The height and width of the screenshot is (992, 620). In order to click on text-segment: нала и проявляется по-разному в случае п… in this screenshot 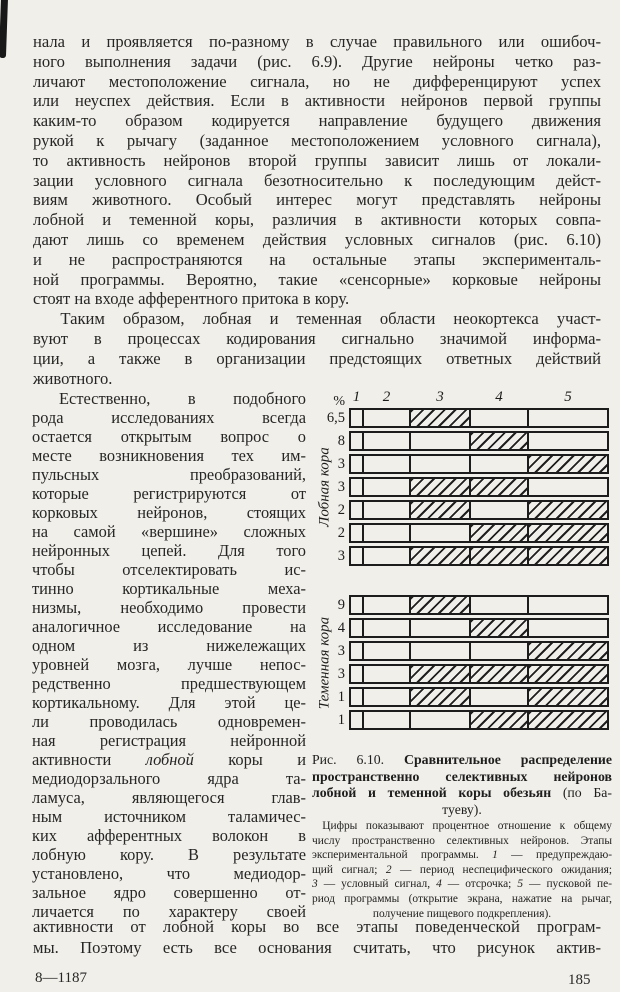, I will do `click(317, 41)`.